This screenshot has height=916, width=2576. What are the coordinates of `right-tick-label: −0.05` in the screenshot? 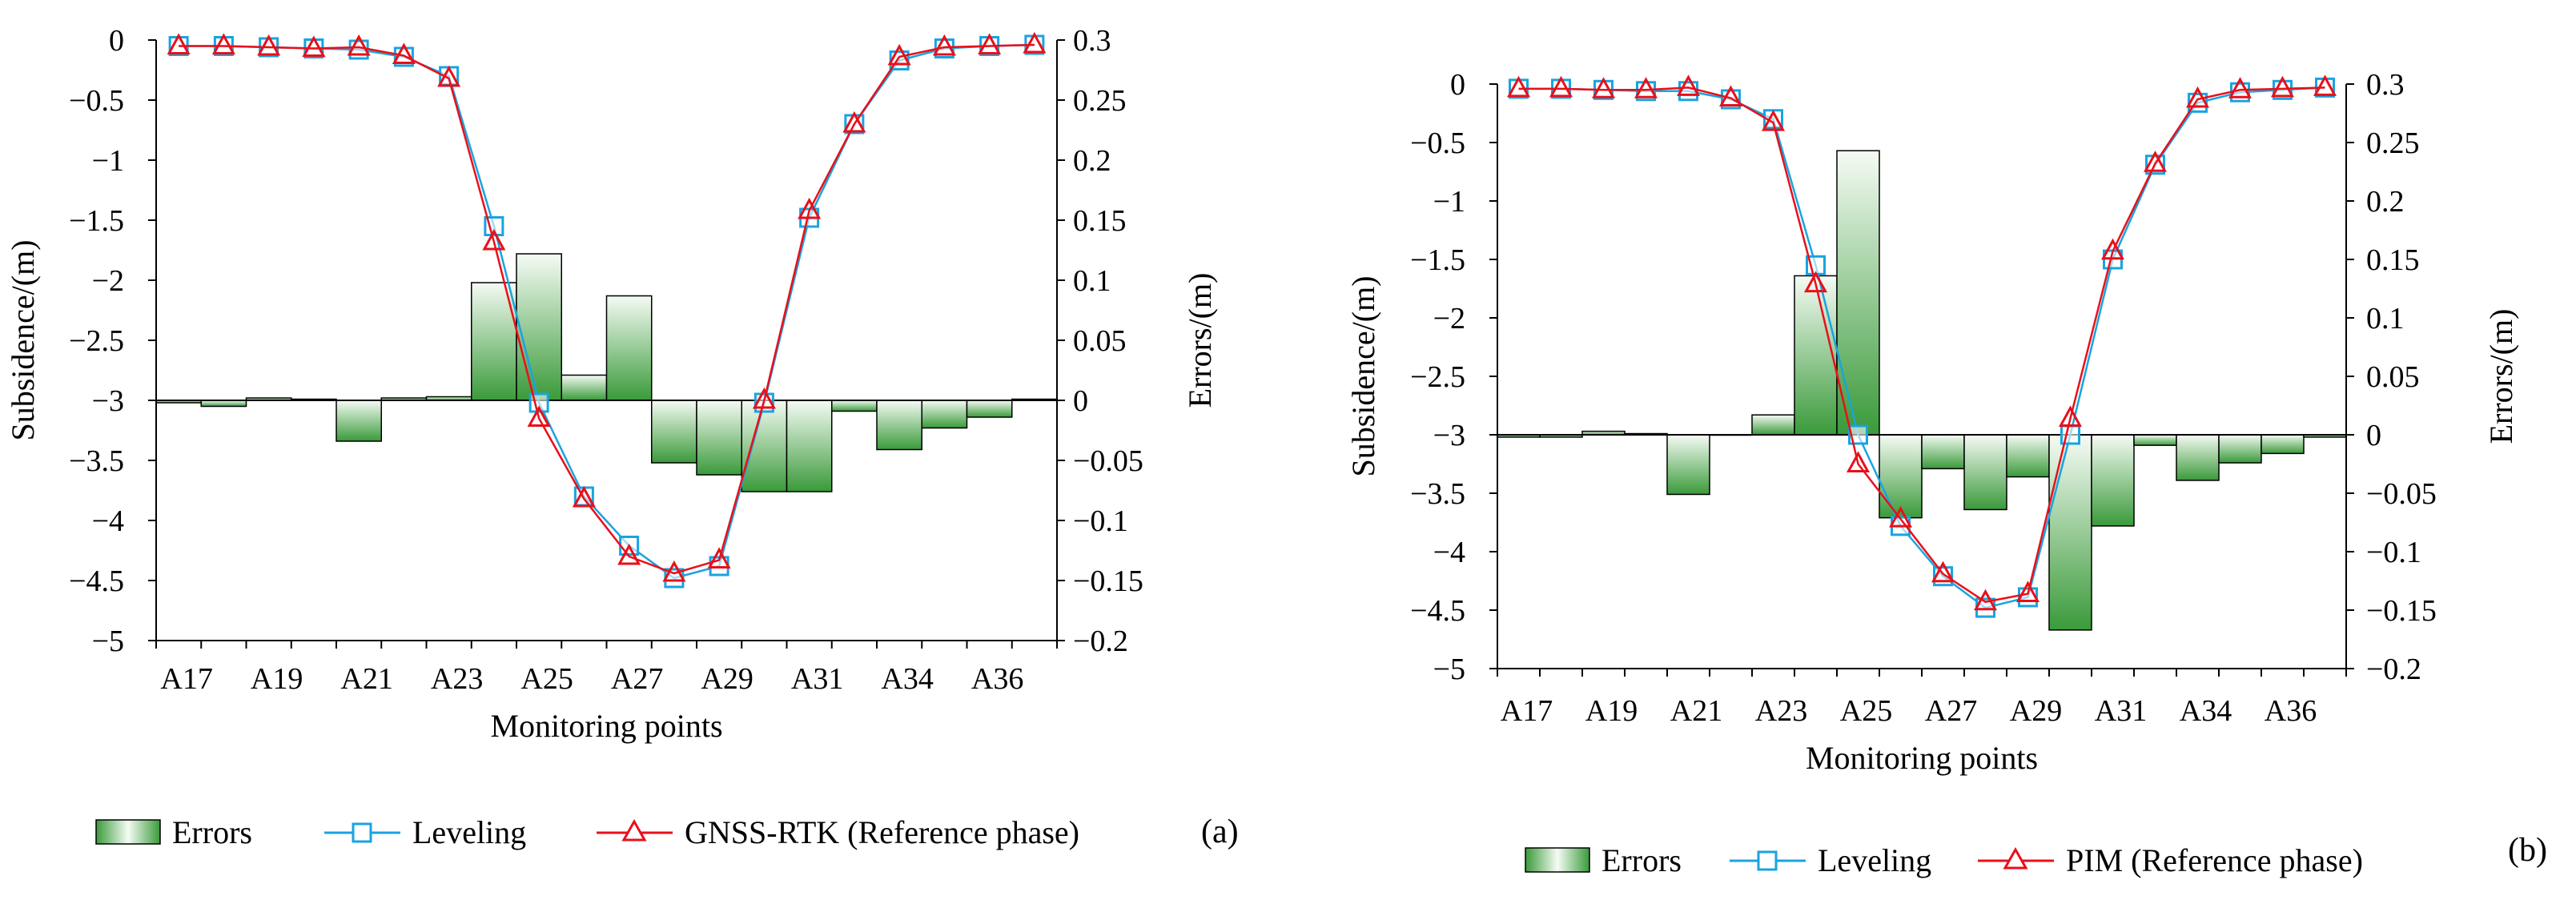 It's located at (2401, 494).